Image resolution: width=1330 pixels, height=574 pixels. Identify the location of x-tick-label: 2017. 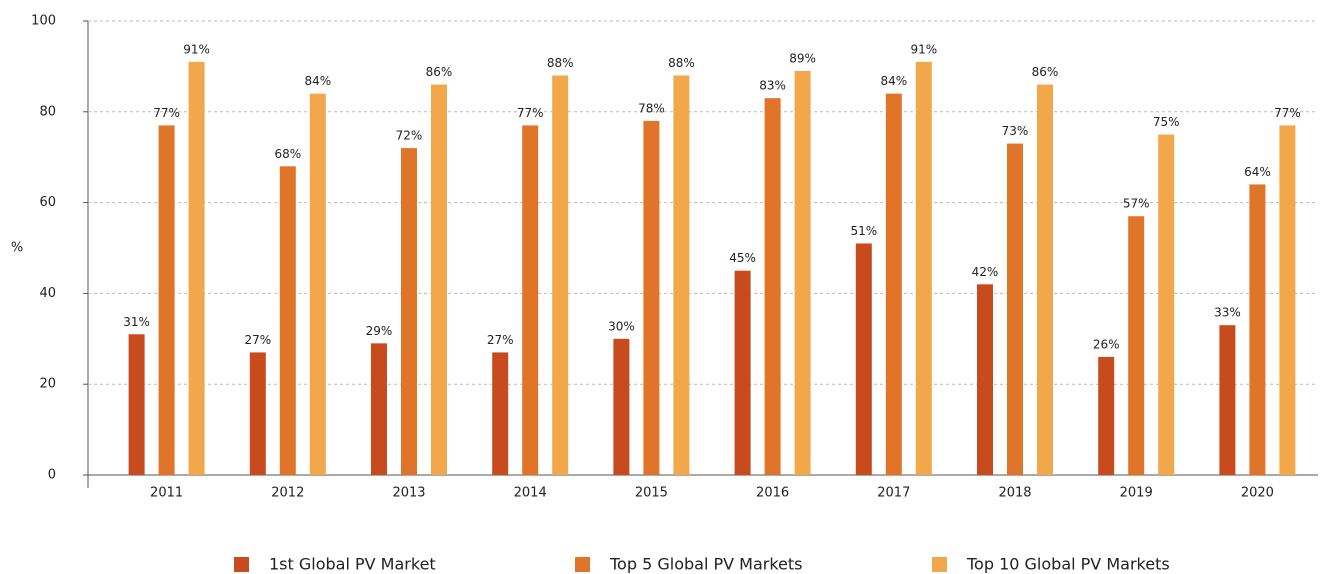
(893, 493).